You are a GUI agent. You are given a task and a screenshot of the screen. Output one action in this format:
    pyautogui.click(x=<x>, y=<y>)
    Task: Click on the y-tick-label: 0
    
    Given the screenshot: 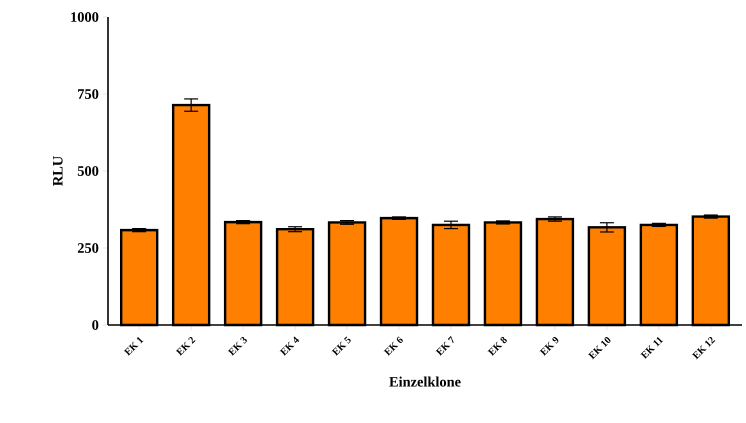 What is the action you would take?
    pyautogui.click(x=95, y=325)
    